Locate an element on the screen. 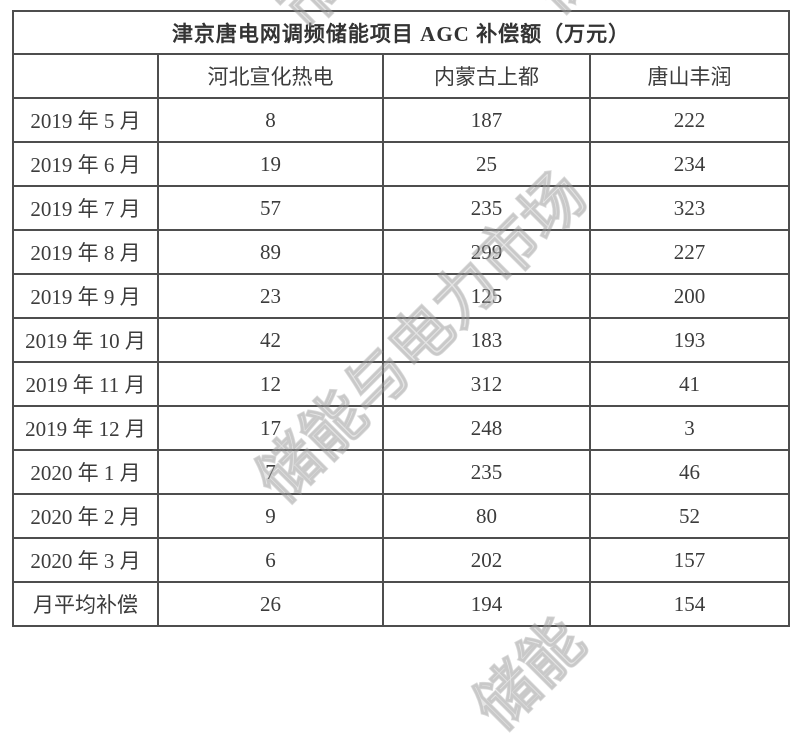 The width and height of the screenshot is (800, 746). table-row: 2019 年 7 月 57 235 323 is located at coordinates (401, 208).